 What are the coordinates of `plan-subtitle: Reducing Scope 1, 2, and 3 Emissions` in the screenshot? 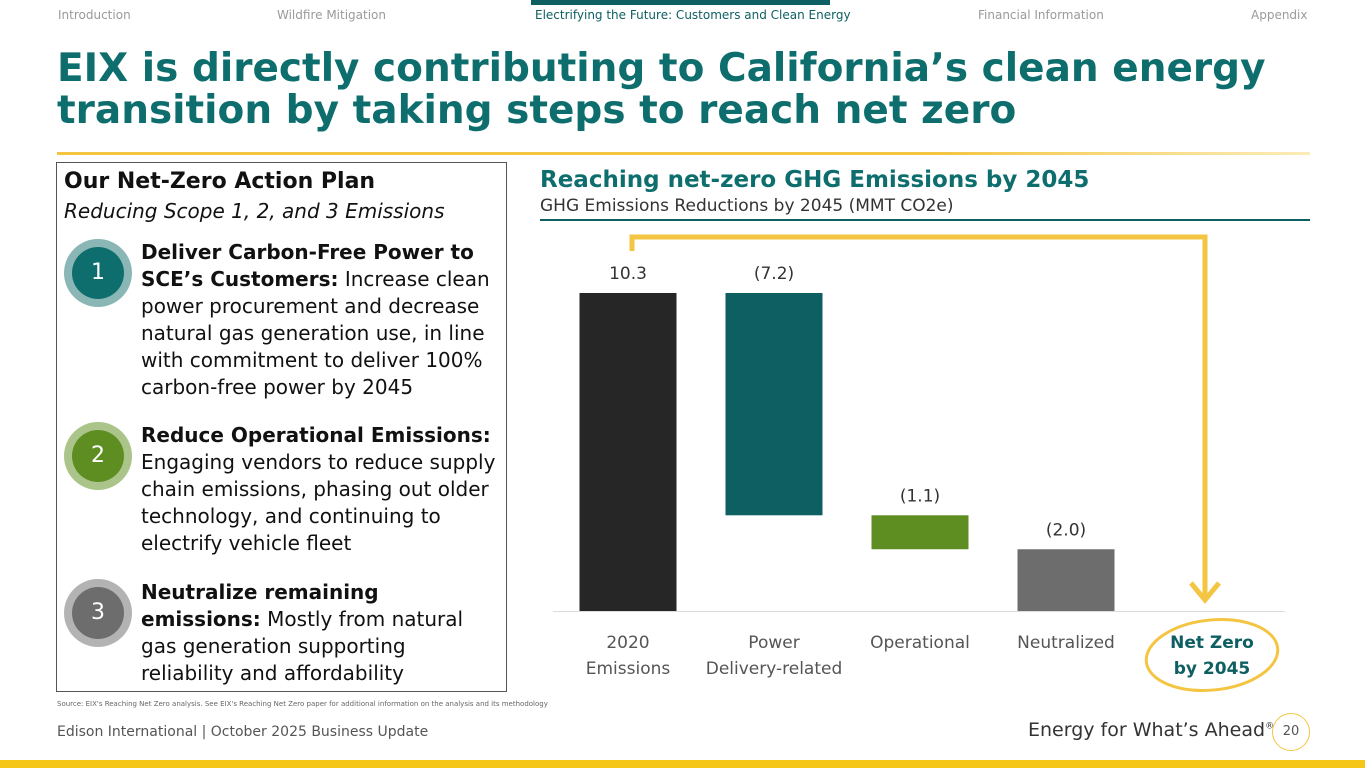 It's located at (254, 211).